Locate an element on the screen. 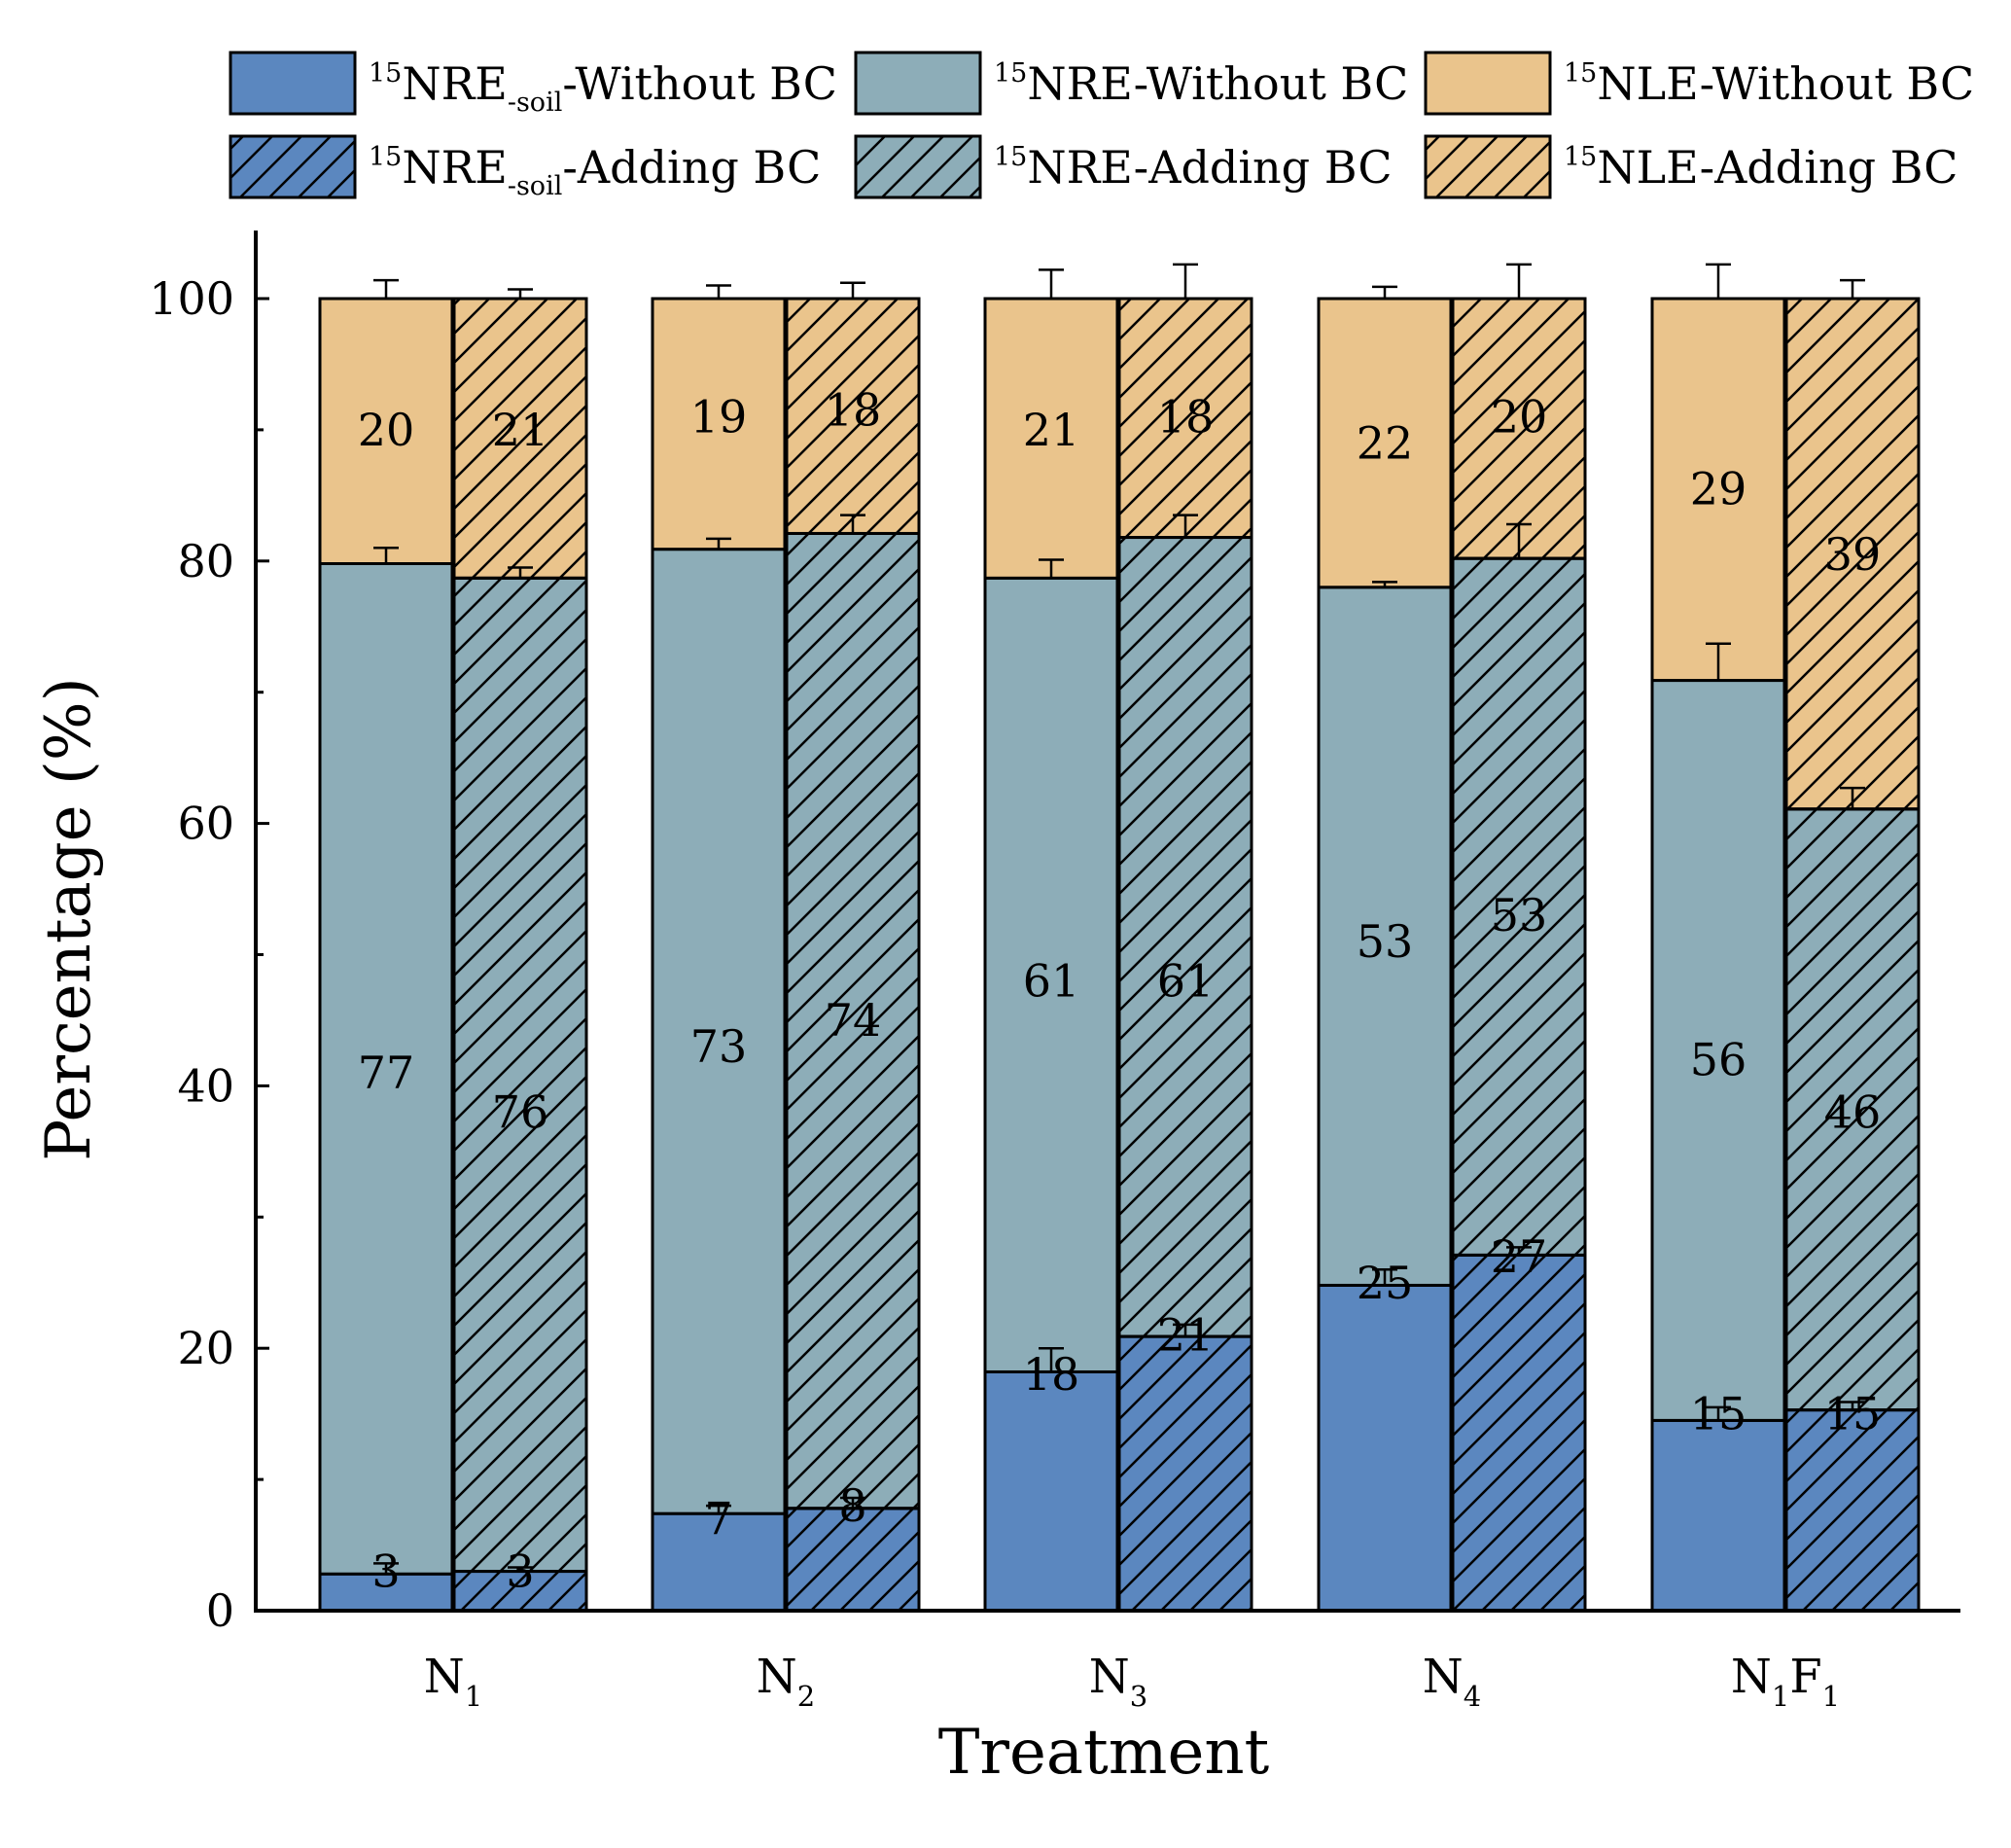 This screenshot has width=2011, height=1848. x-category-label: N3 is located at coordinates (1118, 1682).